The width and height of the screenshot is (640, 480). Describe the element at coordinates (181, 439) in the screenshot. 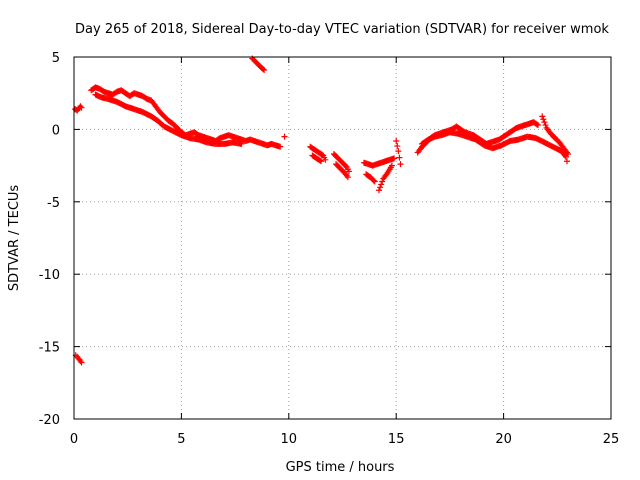

I see `x-tick-label: 5` at that location.